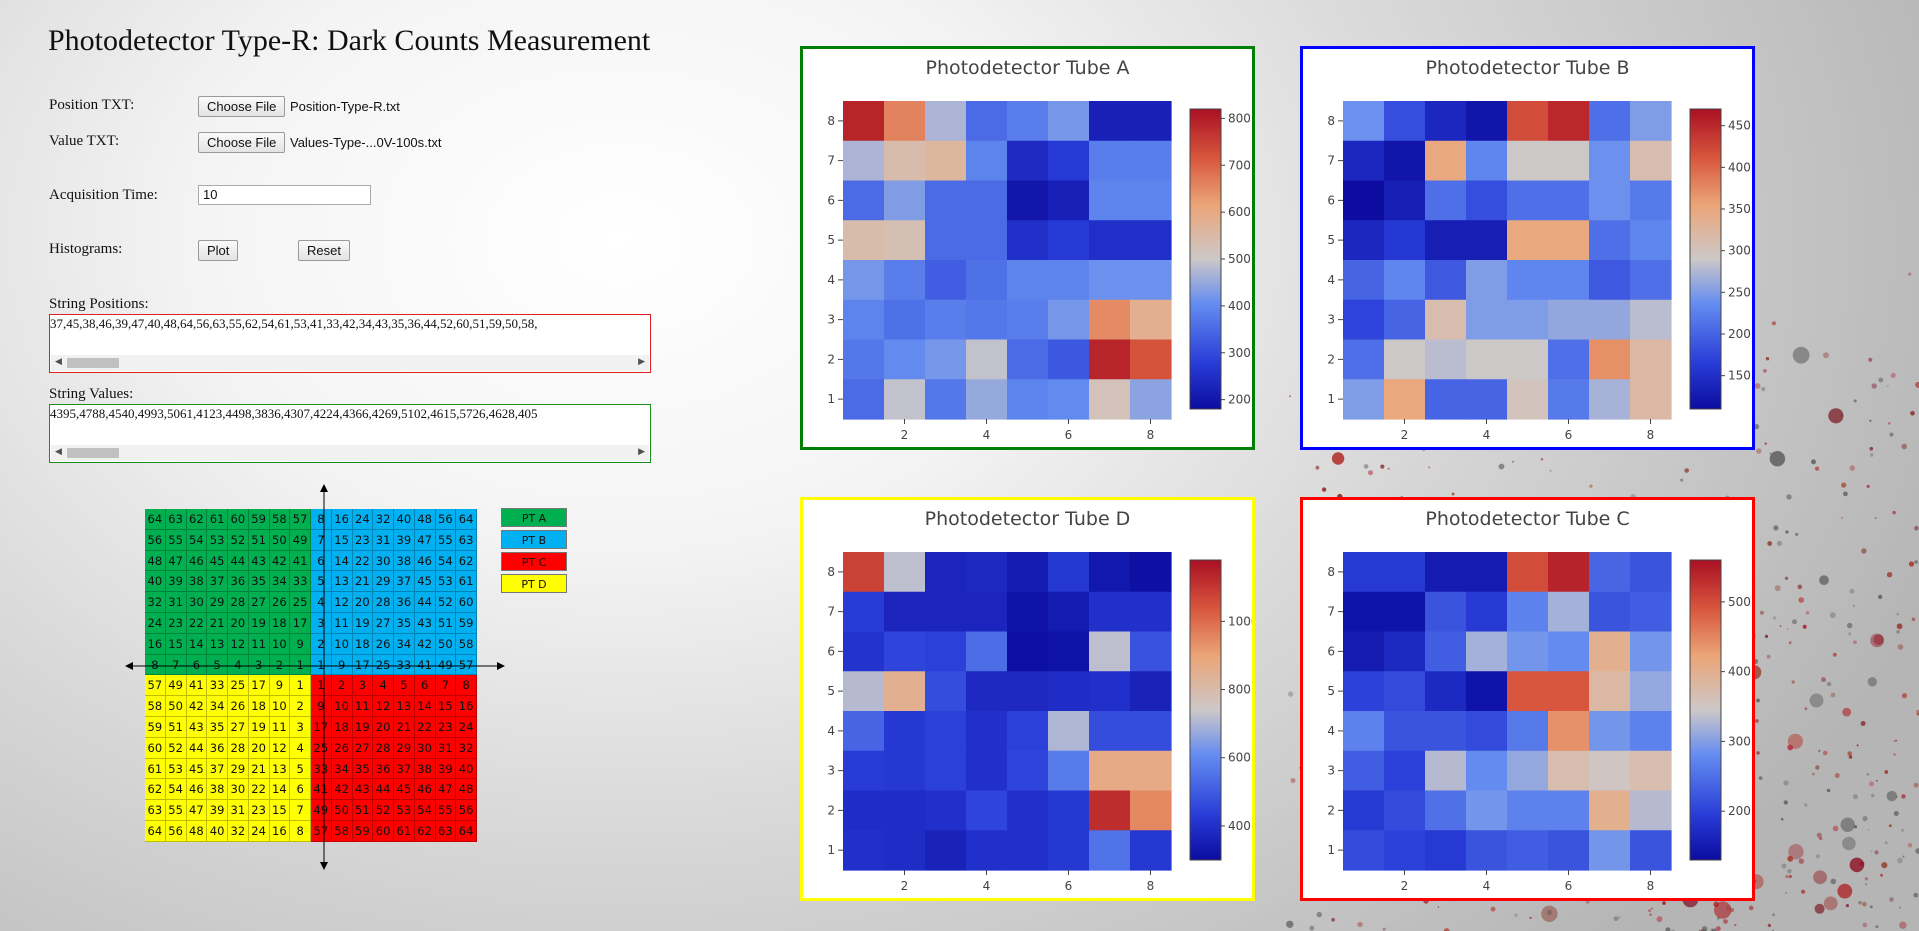  Describe the element at coordinates (238, 561) in the screenshot. I see `channel-cell: 44` at that location.